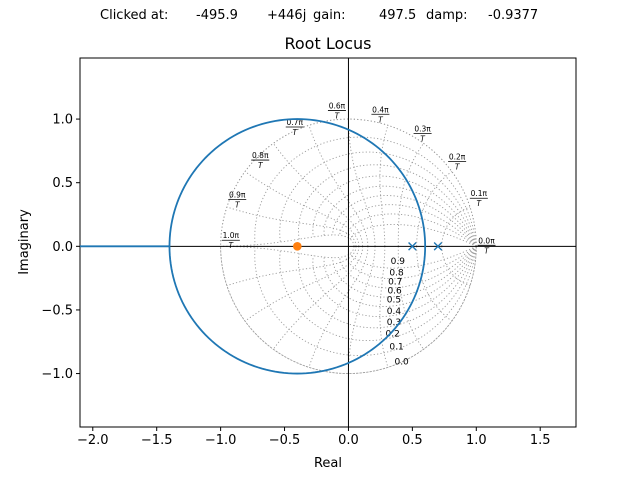  What do you see at coordinates (327, 43) in the screenshot?
I see `chart-title: Root Locus` at bounding box center [327, 43].